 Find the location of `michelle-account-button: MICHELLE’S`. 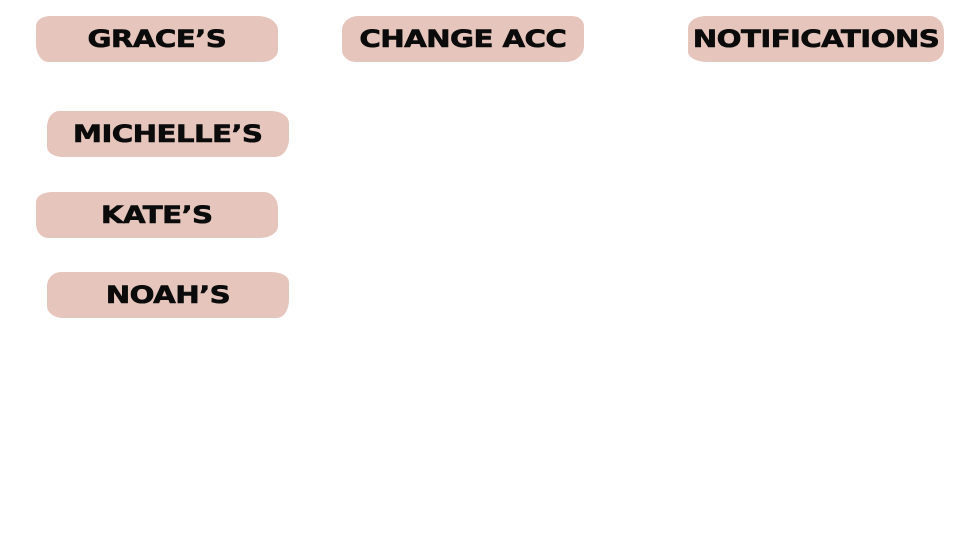

michelle-account-button: MICHELLE’S is located at coordinates (168, 134).